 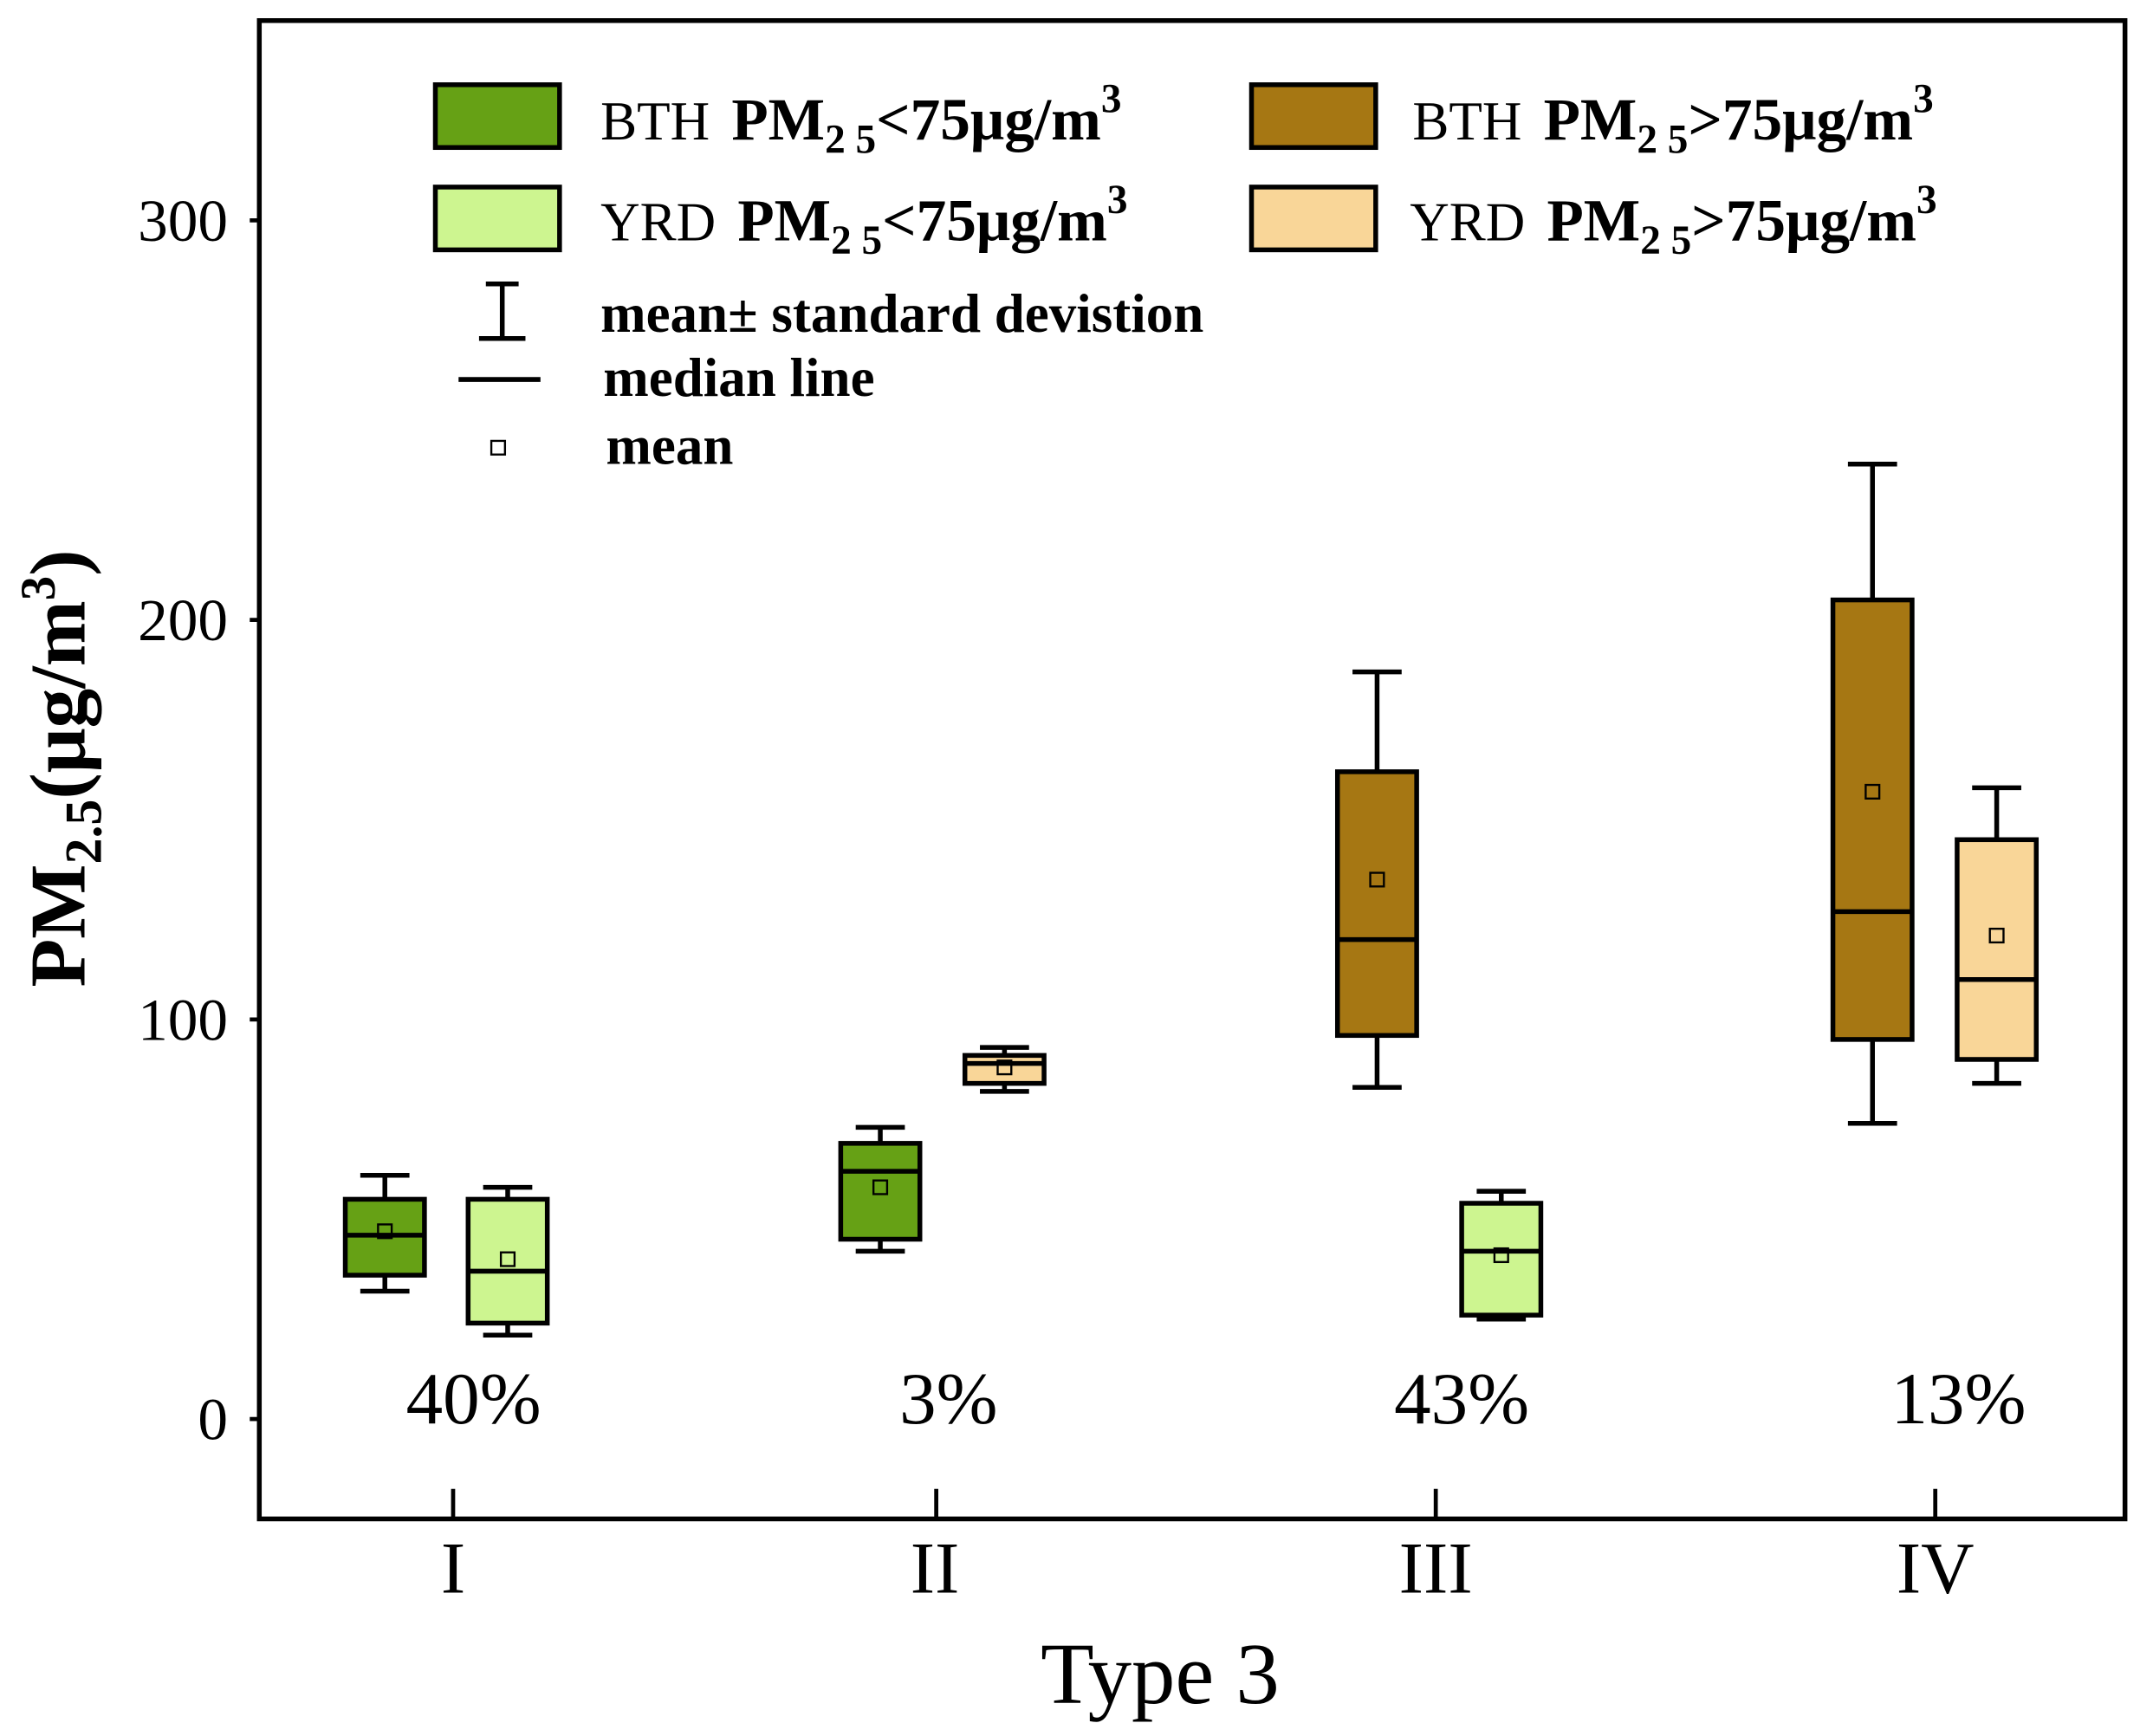 I want to click on box-bth-below-75-type-II, so click(x=880, y=1189).